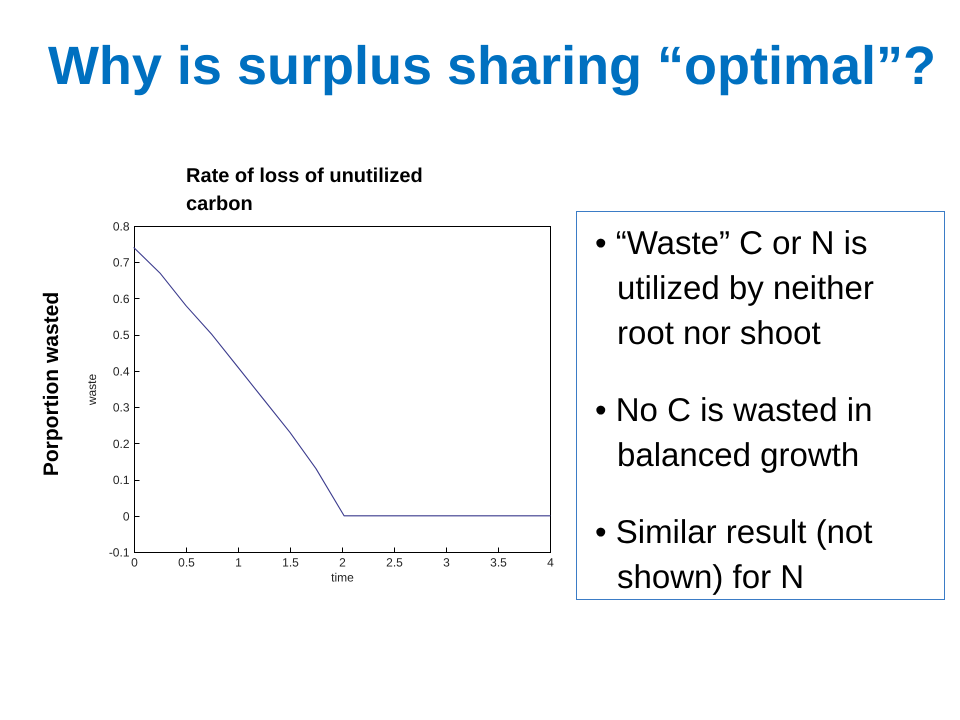 The width and height of the screenshot is (960, 720). What do you see at coordinates (126, 516) in the screenshot?
I see `y-tick-label: 0` at bounding box center [126, 516].